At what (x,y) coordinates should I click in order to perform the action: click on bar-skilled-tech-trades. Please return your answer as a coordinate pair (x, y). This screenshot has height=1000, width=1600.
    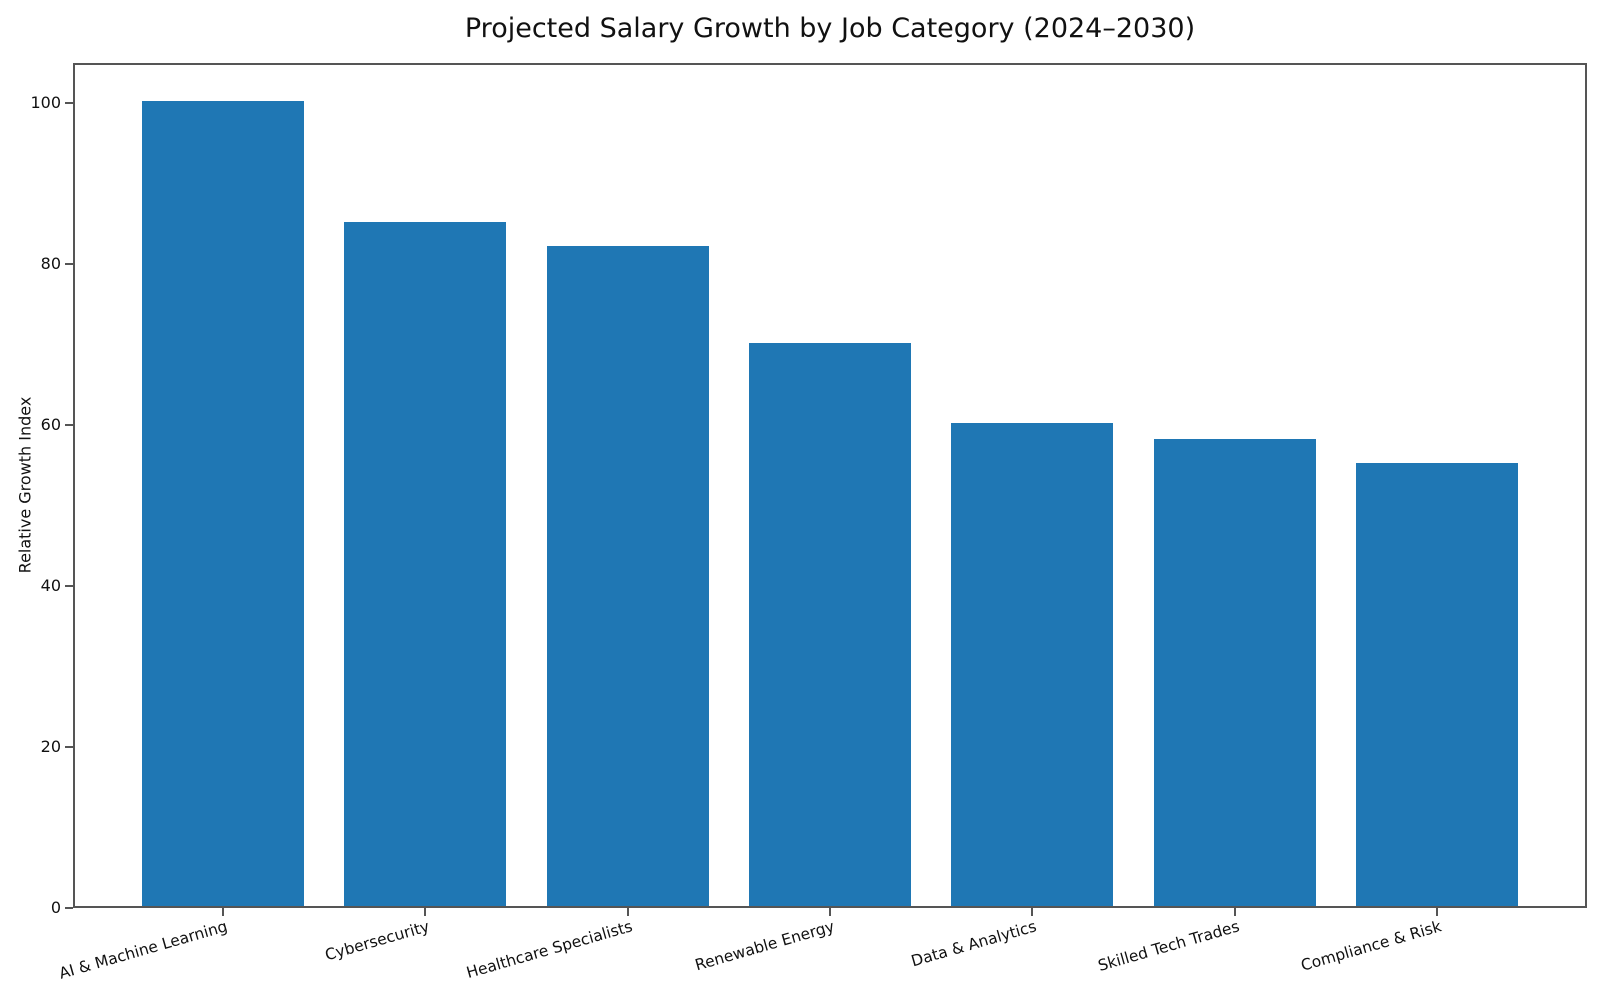
    Looking at the image, I should click on (1234, 672).